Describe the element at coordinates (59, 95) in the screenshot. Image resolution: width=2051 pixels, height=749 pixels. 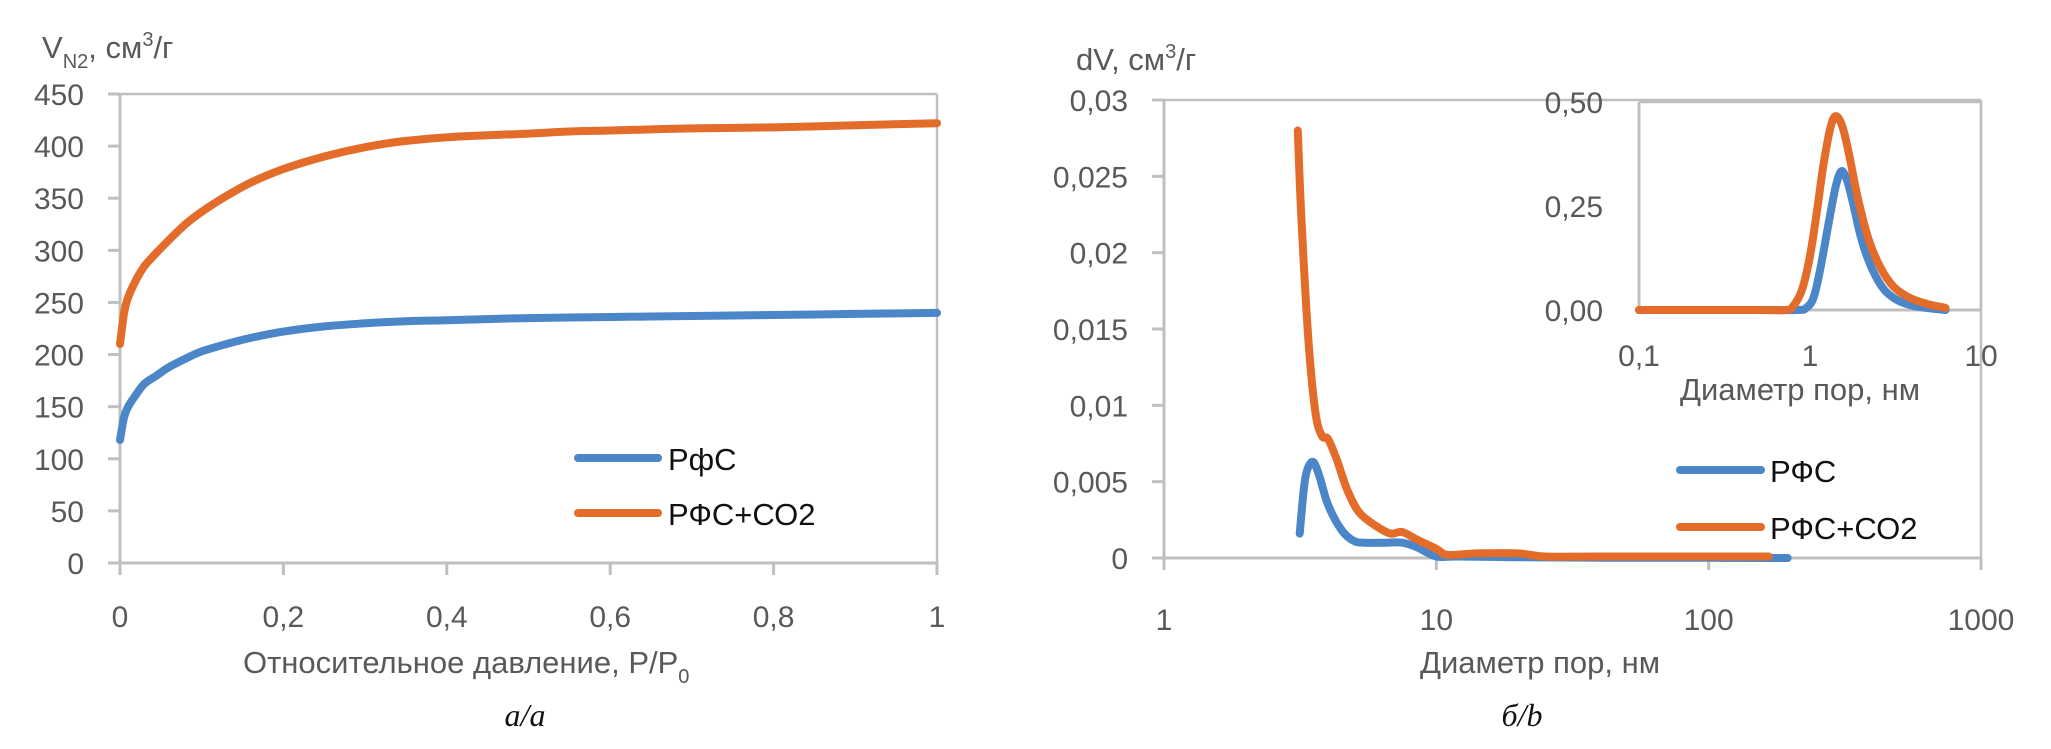
I see `y-tick-label: 450` at that location.